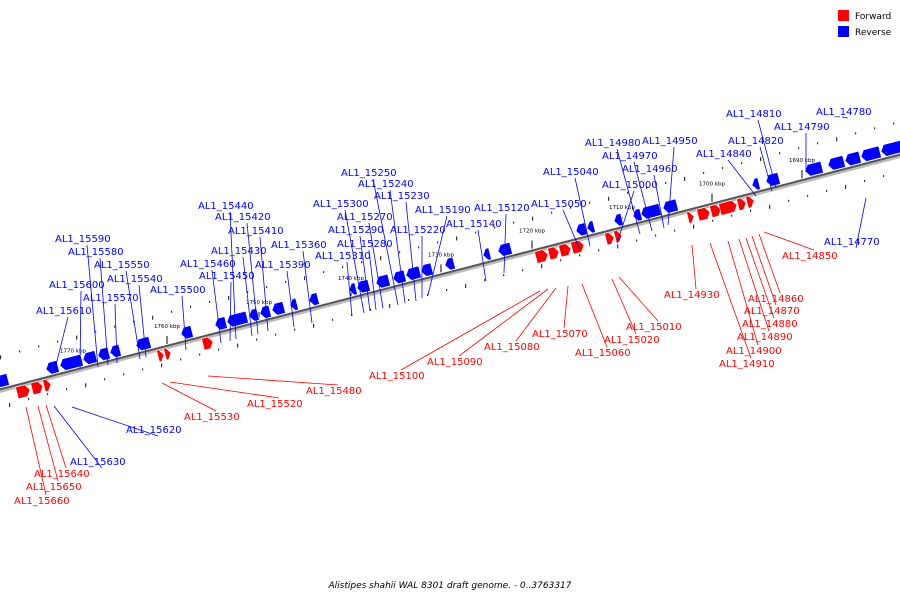 This screenshot has width=900, height=600. What do you see at coordinates (239, 251) in the screenshot?
I see `gene-label: AL1_15430` at bounding box center [239, 251].